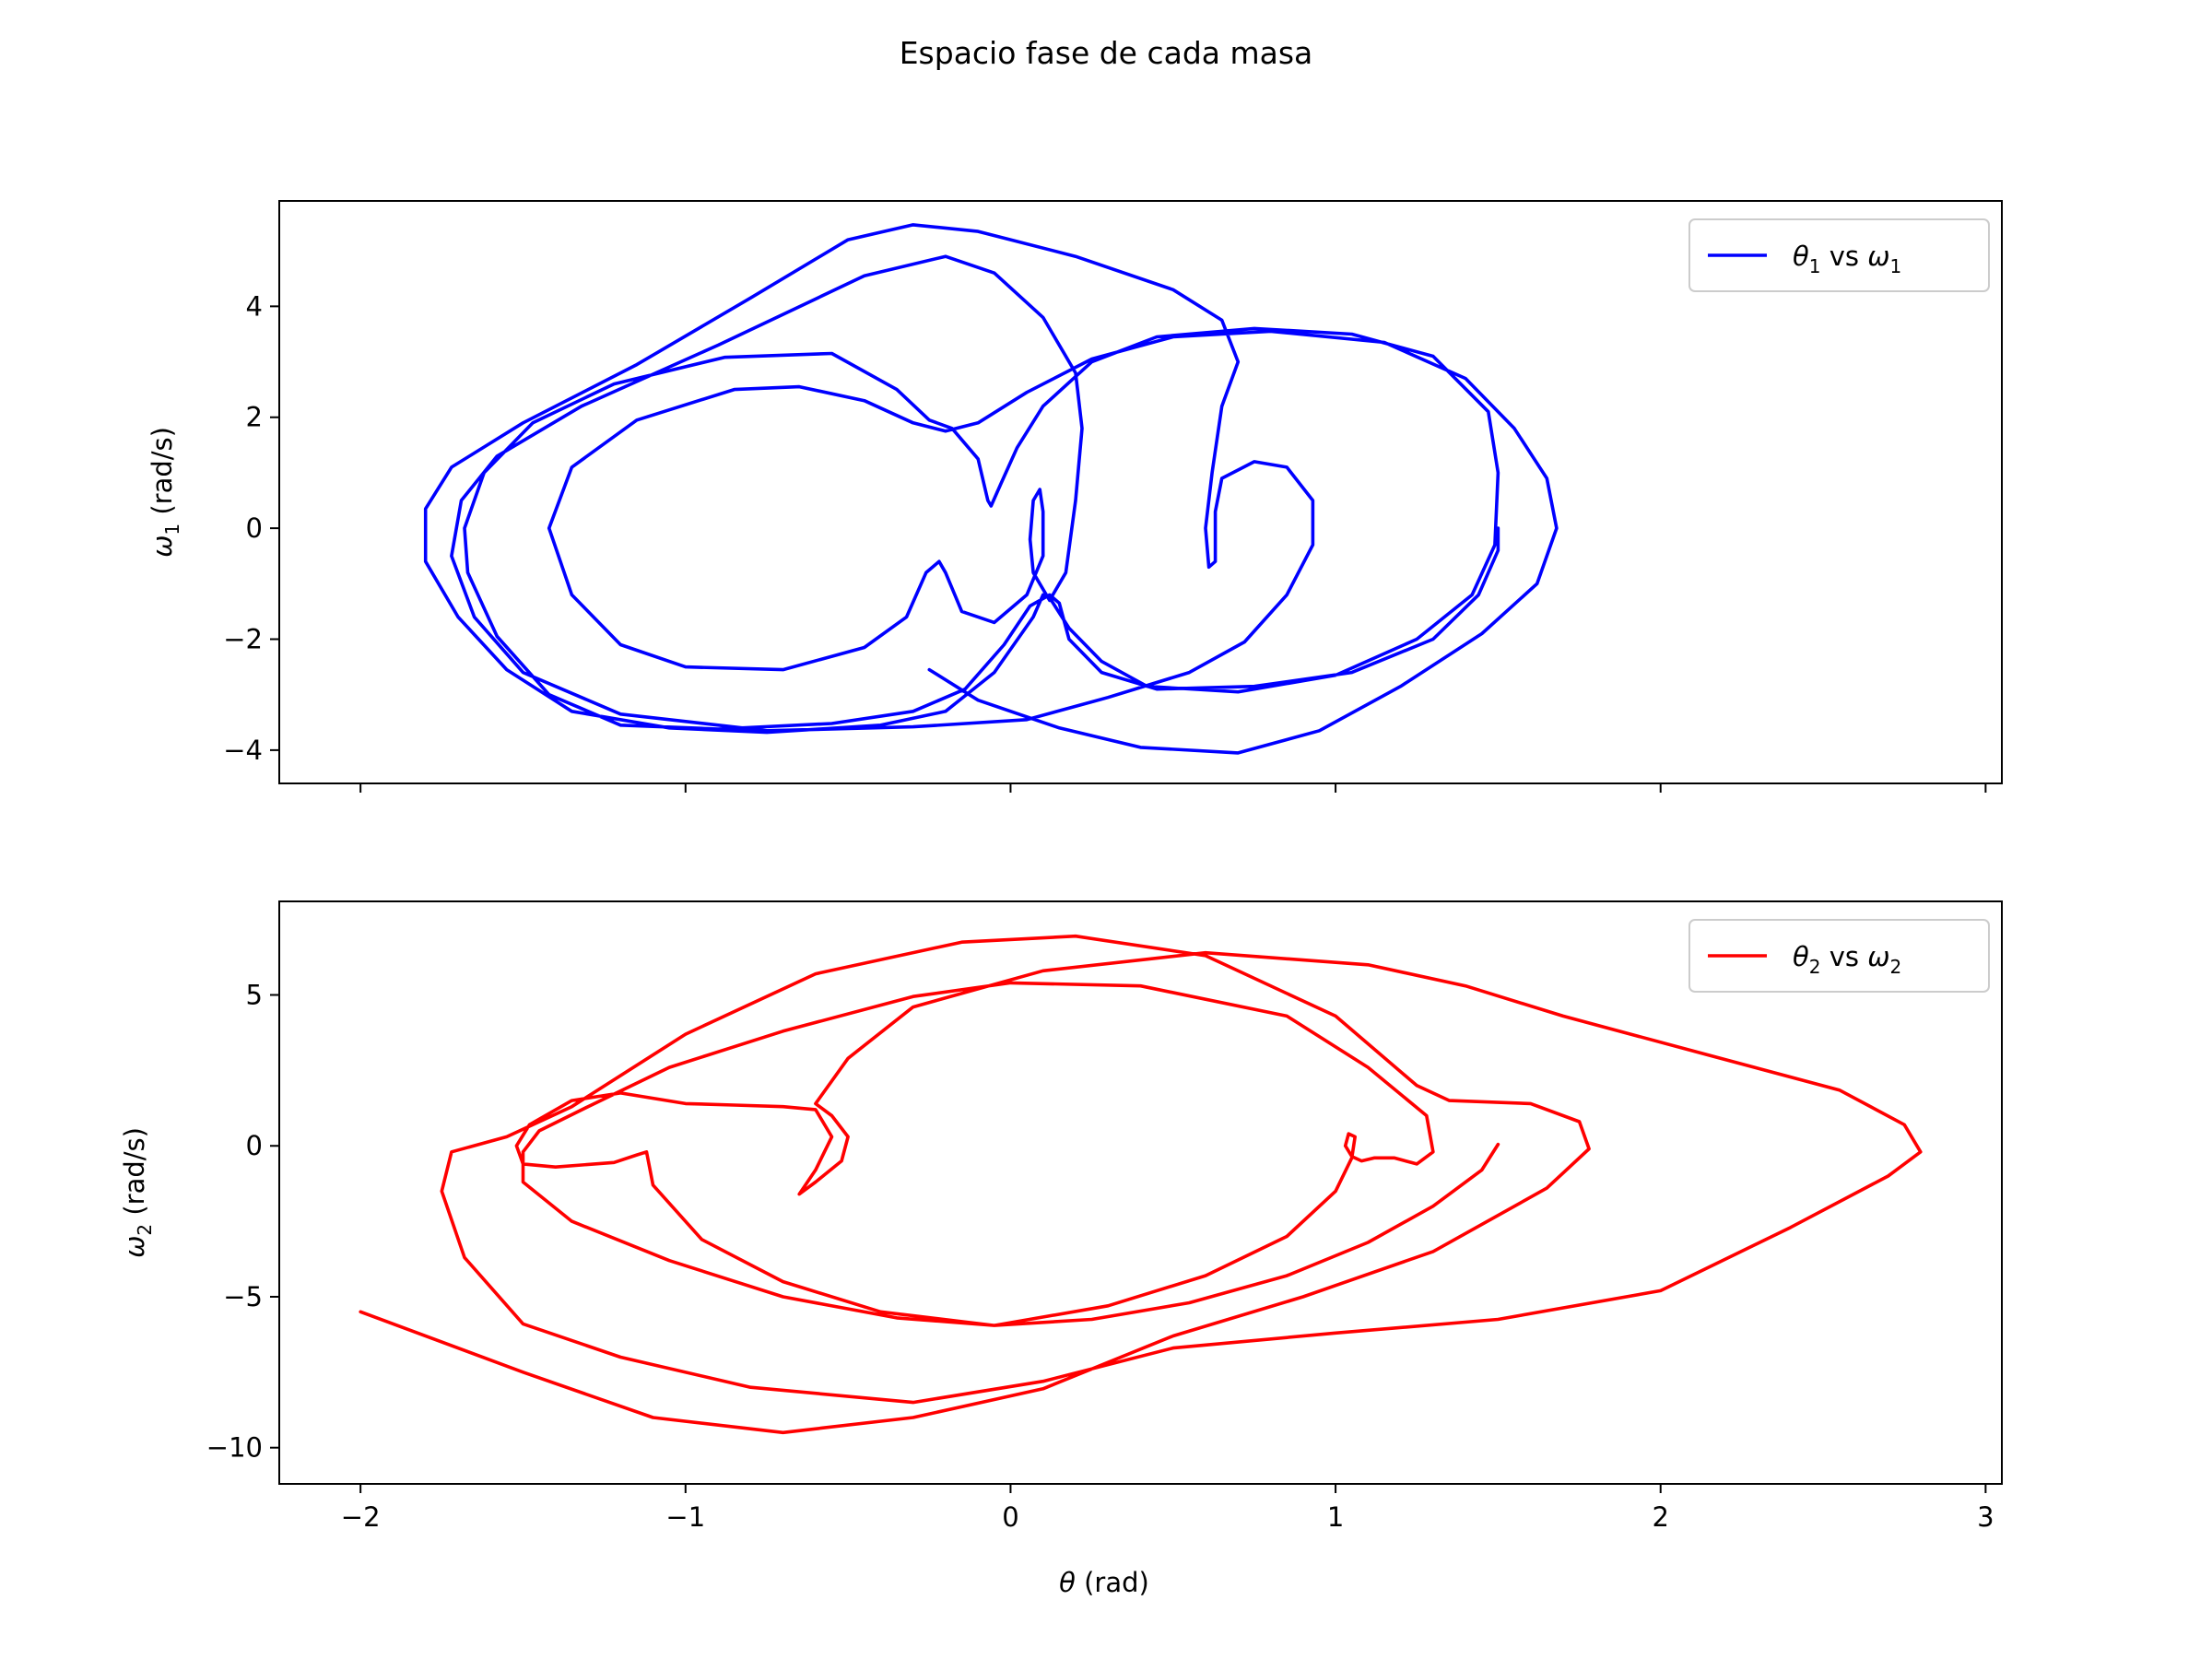 The image size is (2212, 1659). I want to click on y-axis-label-bottom: ω2 (rad/s), so click(137, 1192).